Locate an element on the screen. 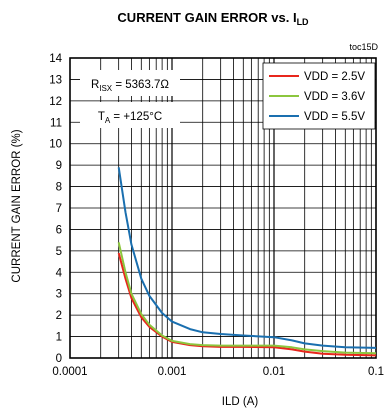 The image size is (385, 416). legend-label: VDD = 2.5V is located at coordinates (334, 77).